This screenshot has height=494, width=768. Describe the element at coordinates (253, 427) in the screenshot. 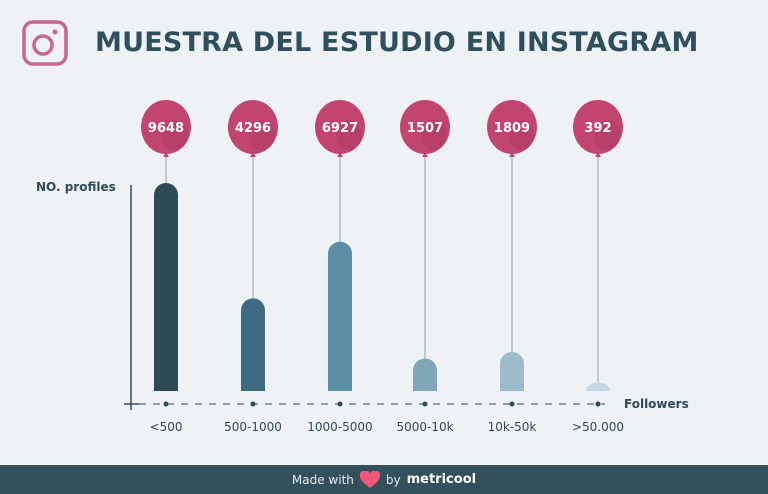

I see `x-tick-label: 500-1000` at that location.